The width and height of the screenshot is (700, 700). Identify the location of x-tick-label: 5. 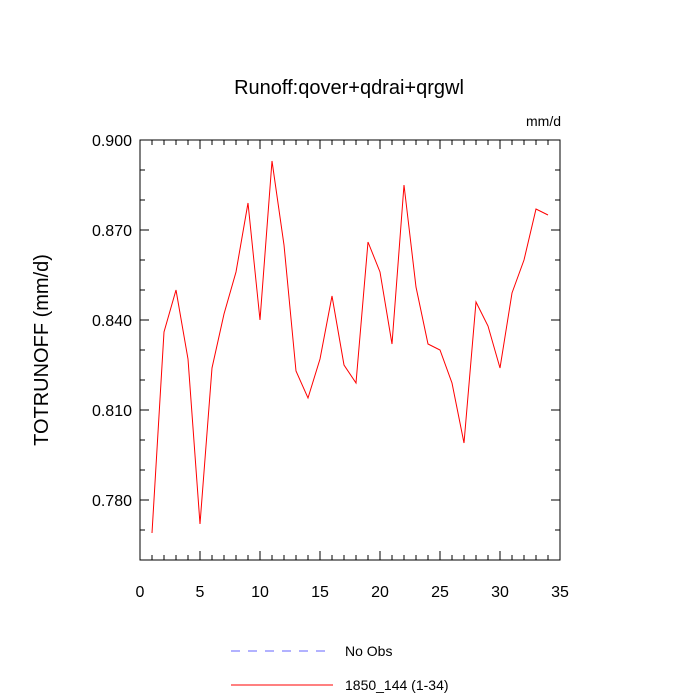
(200, 592).